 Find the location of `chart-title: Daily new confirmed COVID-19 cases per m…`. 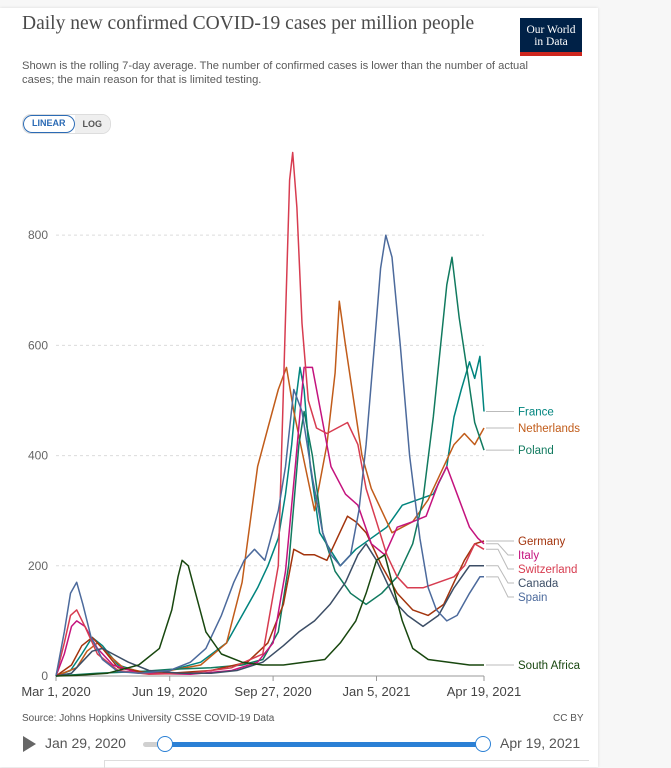

chart-title: Daily new confirmed COVID-19 cases per m… is located at coordinates (248, 23).